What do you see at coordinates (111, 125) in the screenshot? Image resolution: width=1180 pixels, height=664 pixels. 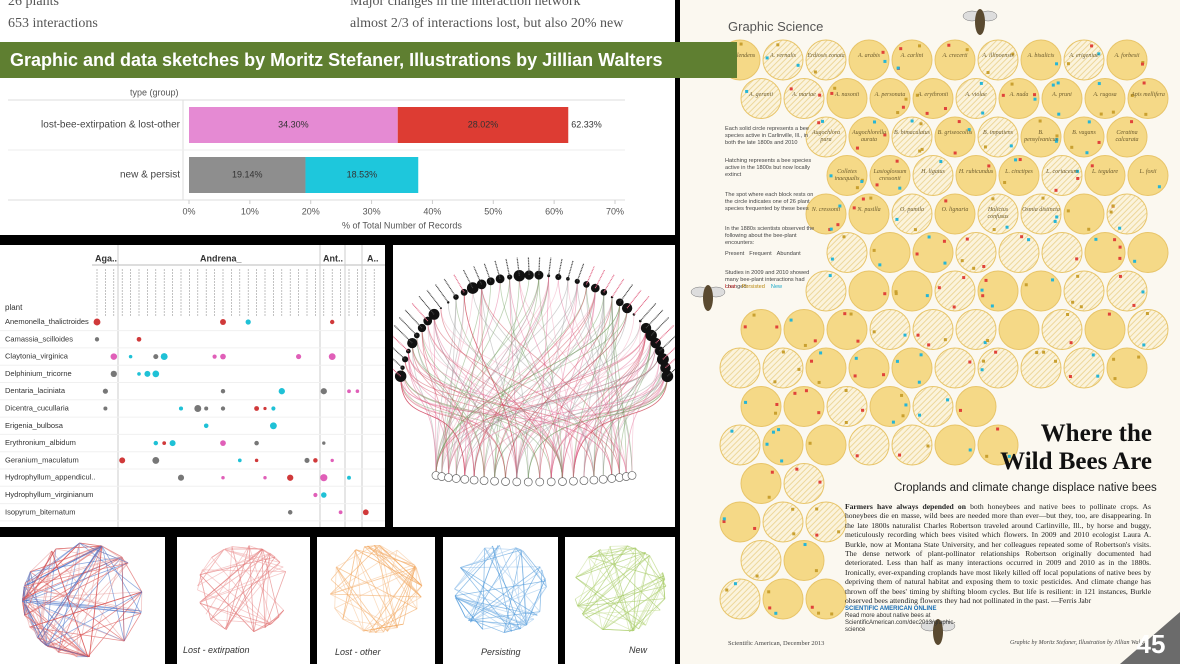 I see `category-label: lost-bee-extirpation & lost-other` at bounding box center [111, 125].